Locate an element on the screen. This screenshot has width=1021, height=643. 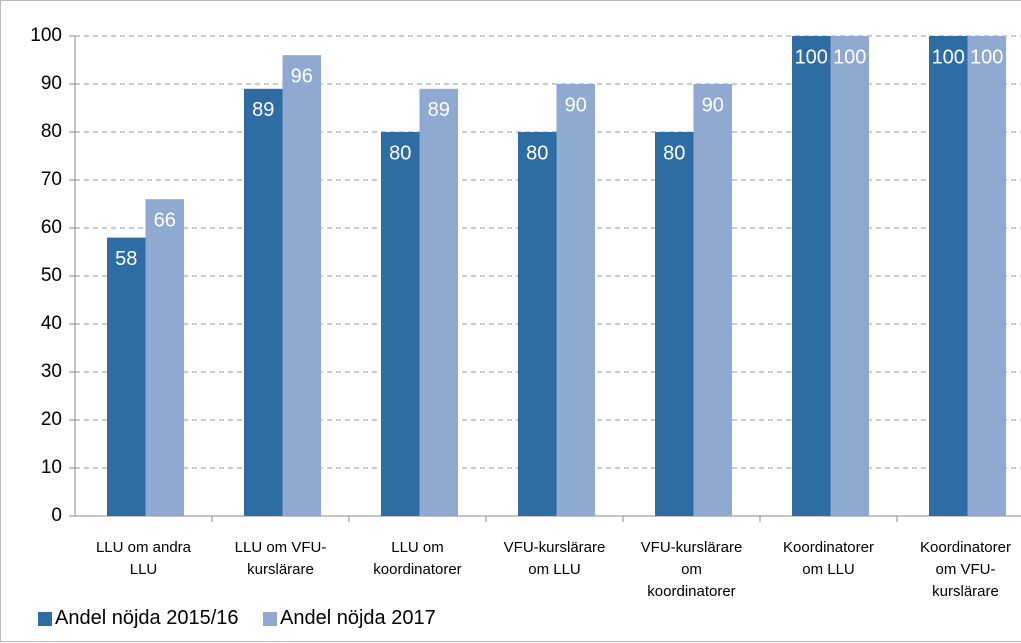
y-tick-label: 100 is located at coordinates (46, 35).